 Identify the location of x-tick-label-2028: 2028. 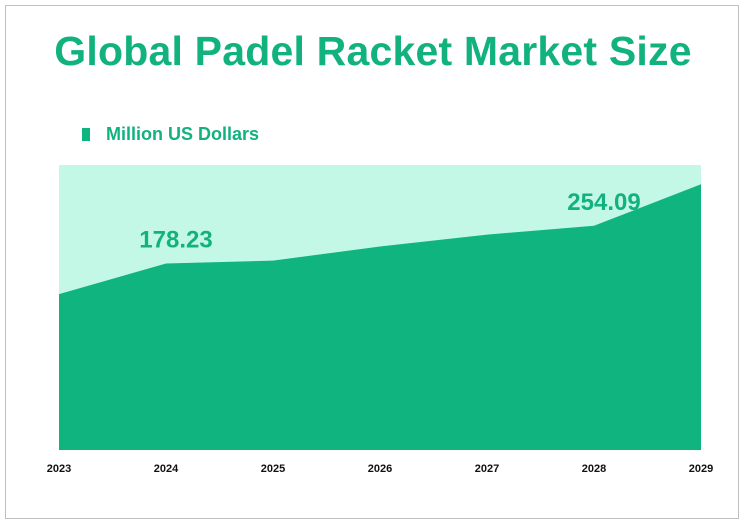
(594, 469).